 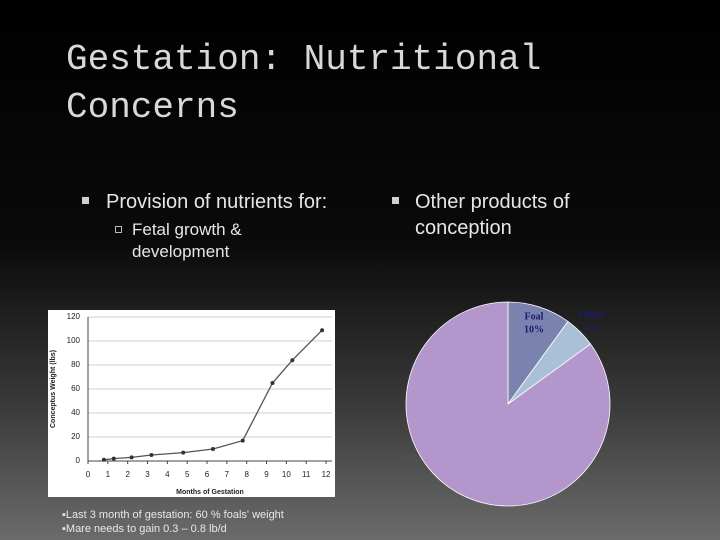 I want to click on x-tick-label: 4, so click(x=167, y=474).